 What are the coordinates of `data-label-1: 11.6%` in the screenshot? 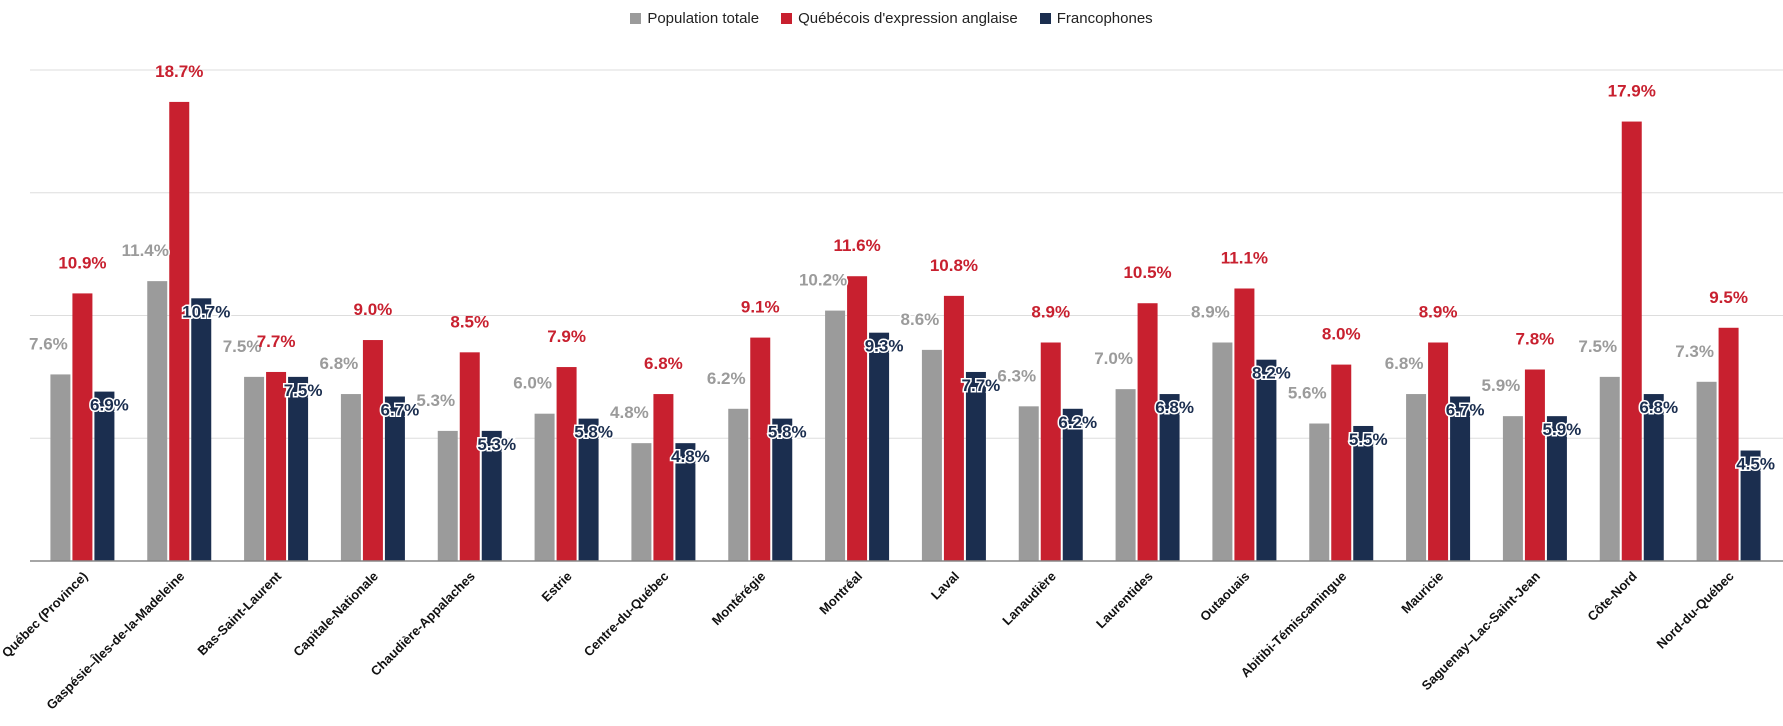 It's located at (856, 245).